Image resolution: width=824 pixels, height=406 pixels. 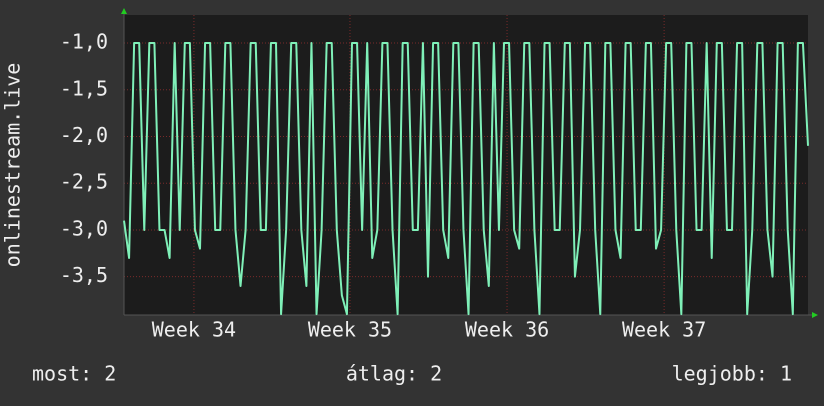 What do you see at coordinates (84, 182) in the screenshot?
I see `y-tick-label: -2,5` at bounding box center [84, 182].